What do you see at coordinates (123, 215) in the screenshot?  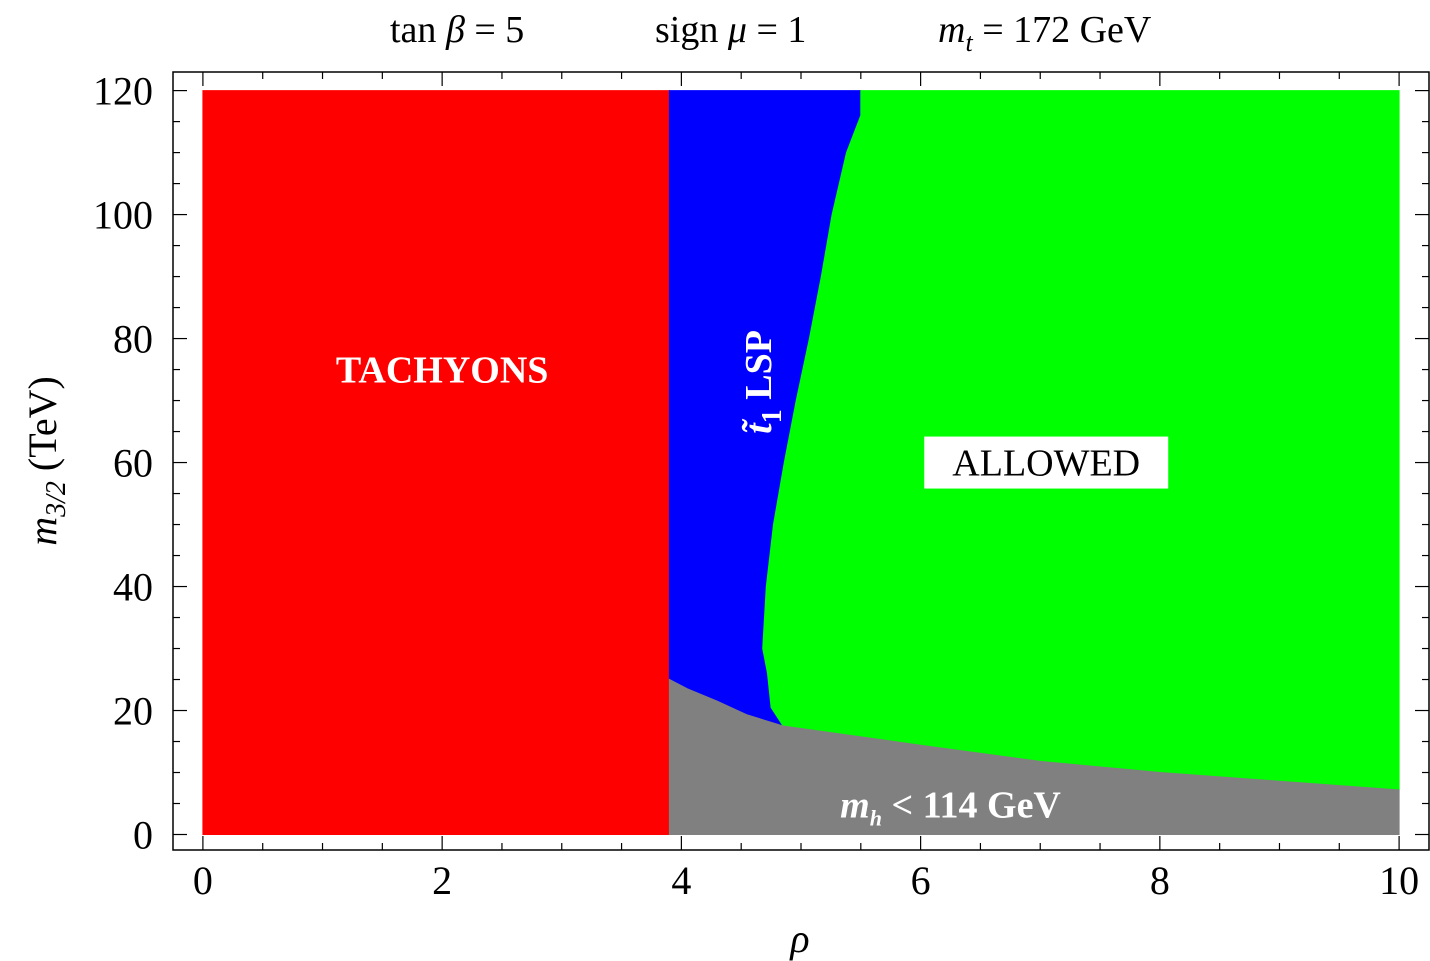 I see `y-tick-label: 100` at bounding box center [123, 215].